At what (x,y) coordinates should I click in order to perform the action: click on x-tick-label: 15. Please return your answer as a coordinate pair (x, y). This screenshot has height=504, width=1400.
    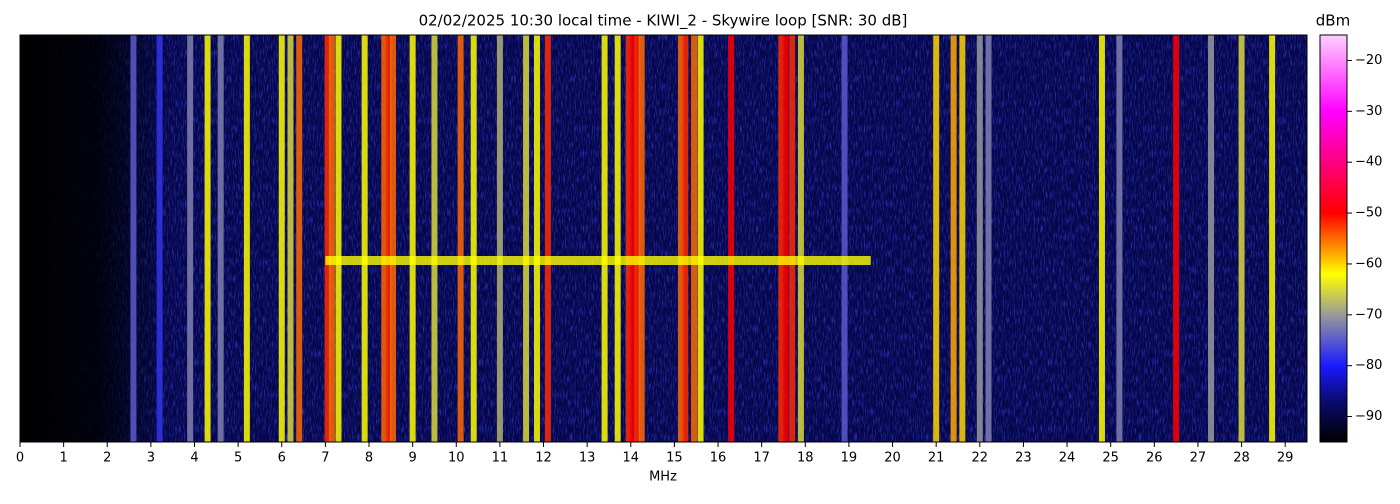
    Looking at the image, I should click on (674, 458).